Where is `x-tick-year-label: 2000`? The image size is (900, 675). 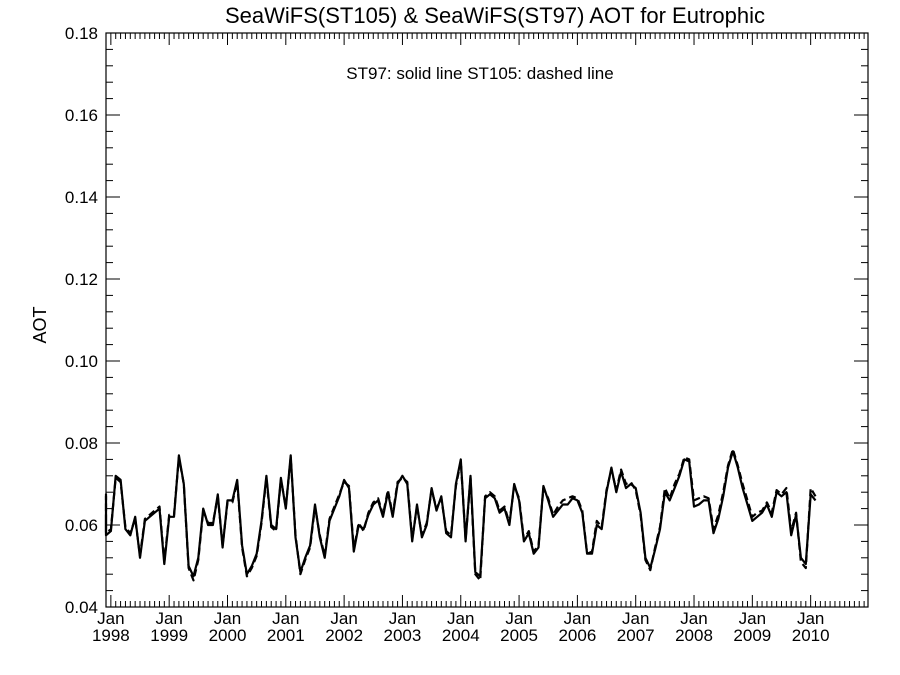 x-tick-year-label: 2000 is located at coordinates (228, 635).